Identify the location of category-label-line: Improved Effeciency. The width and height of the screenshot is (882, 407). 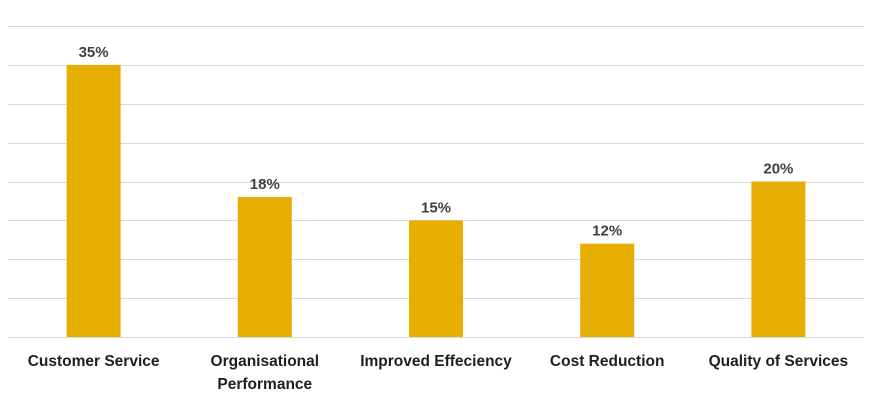
(436, 361).